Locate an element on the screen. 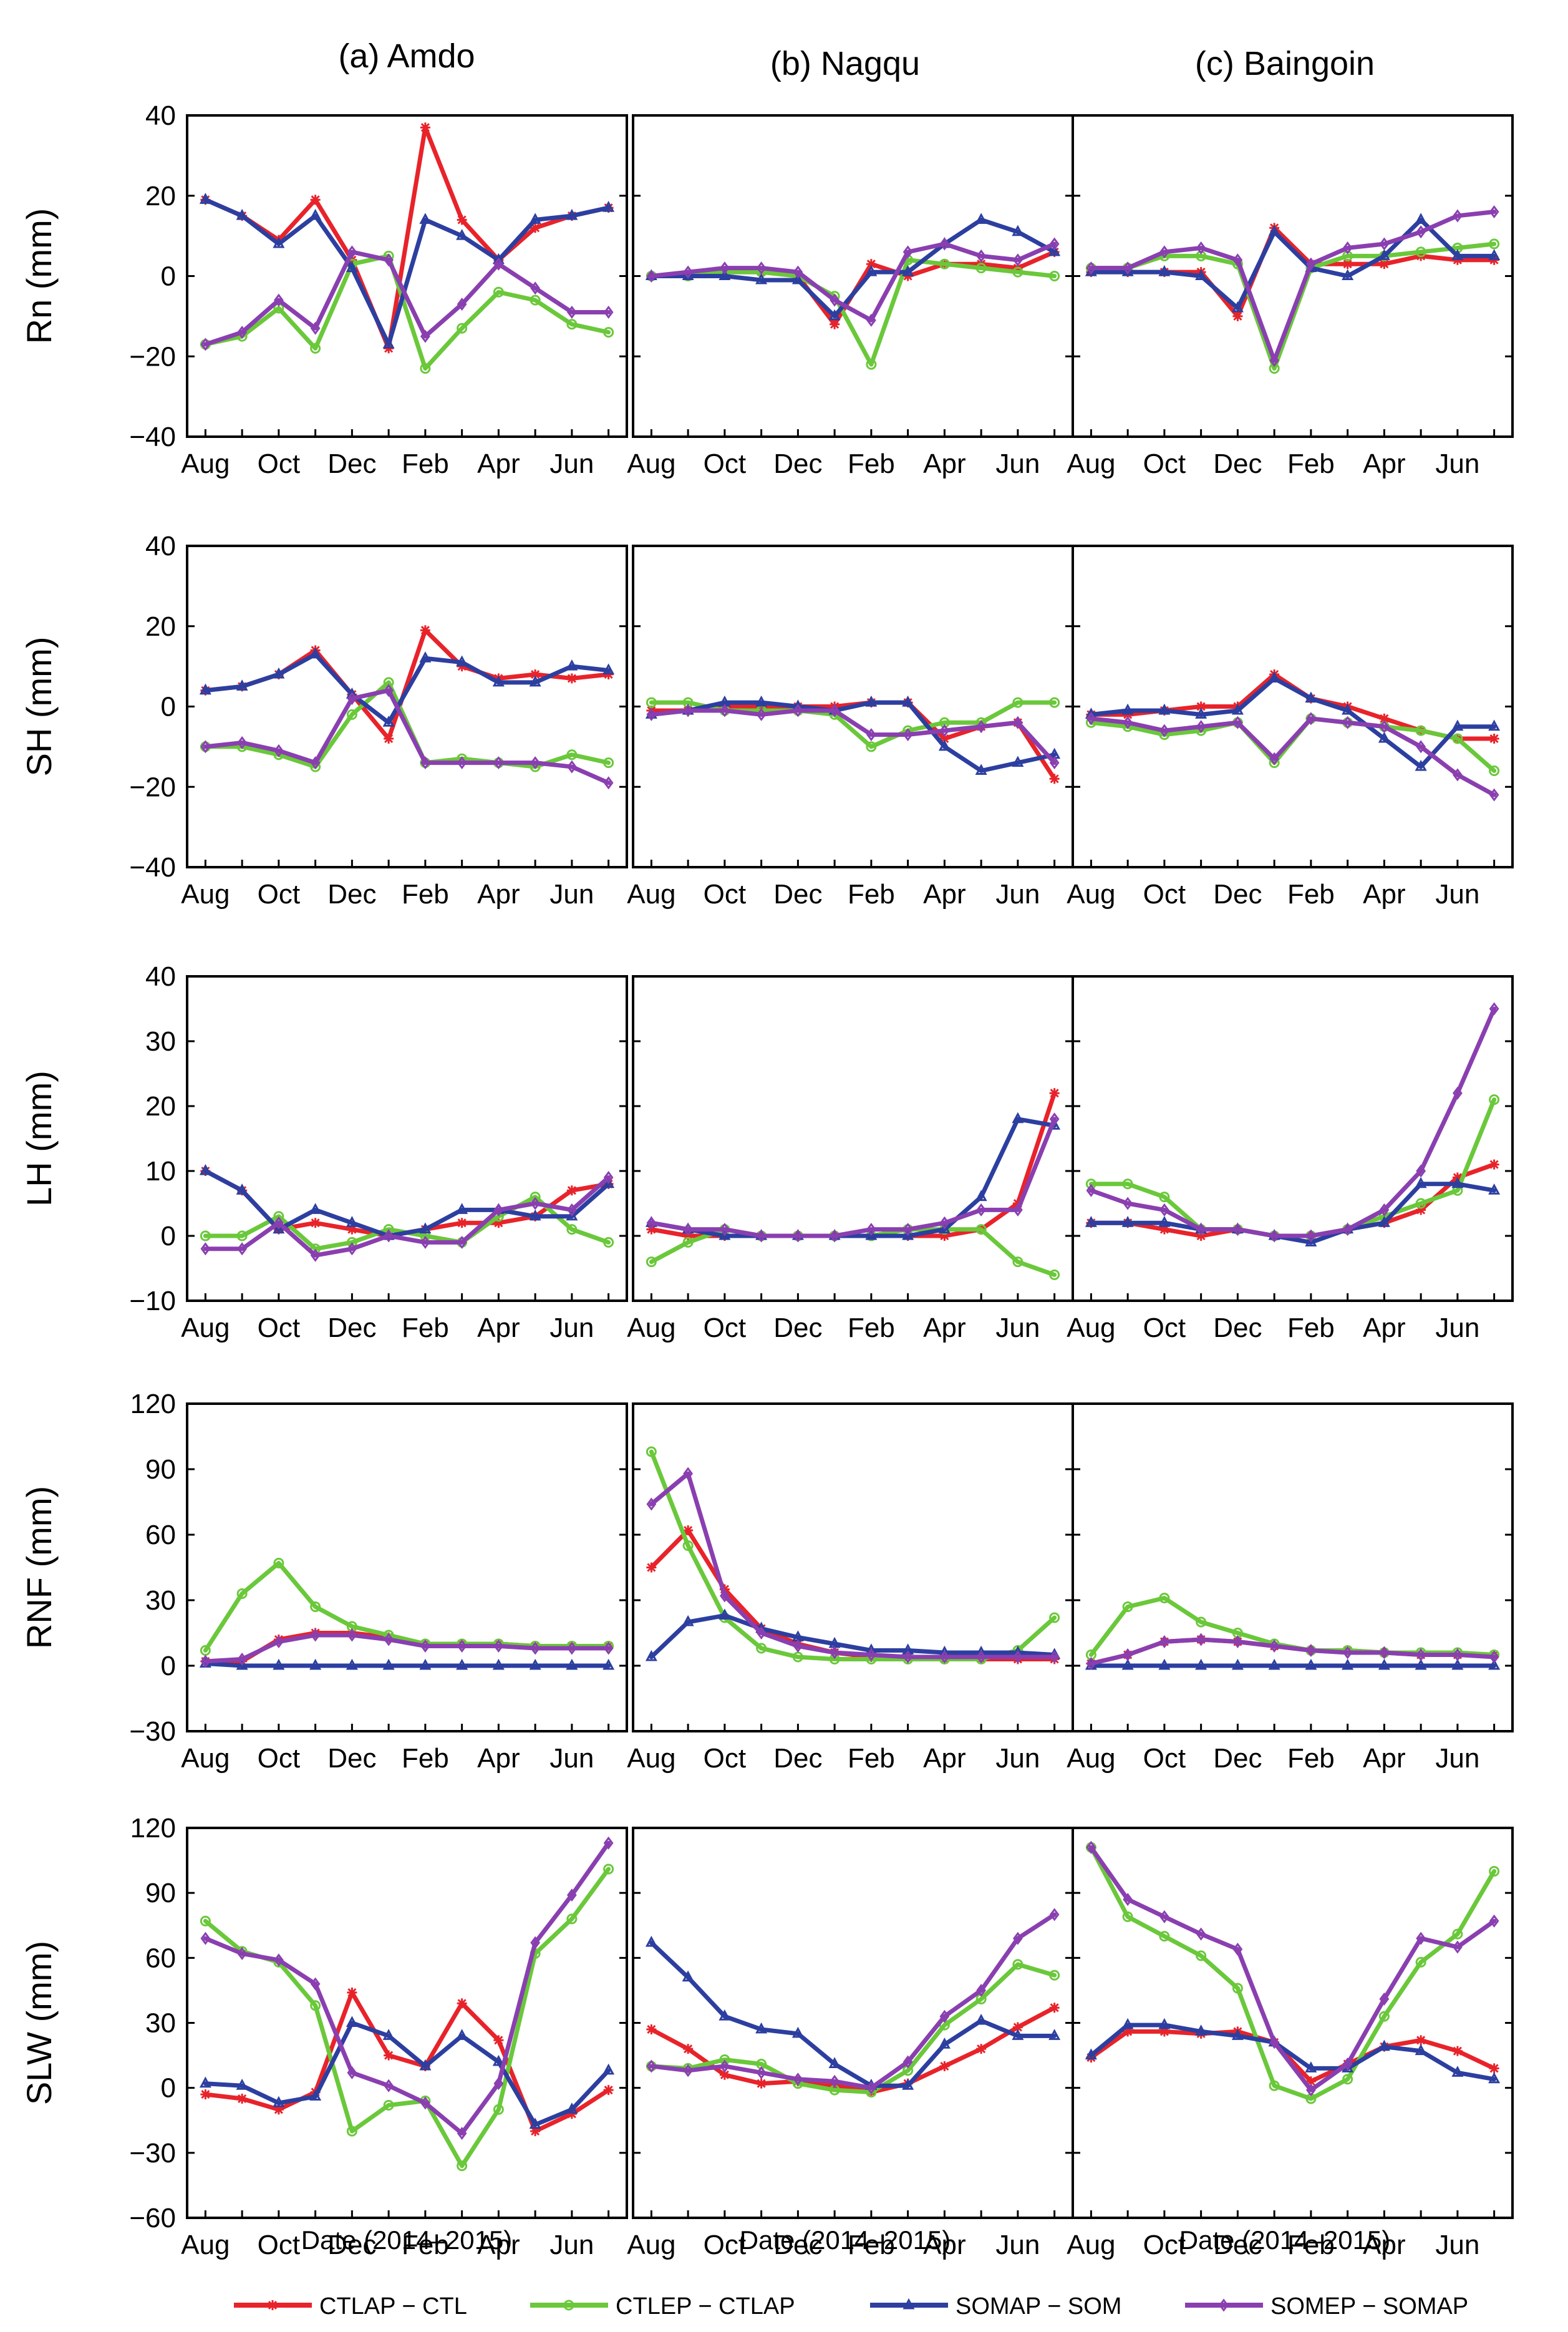 Image resolution: width=1568 pixels, height=2332 pixels. legend-label-ctlep-ctlap: CTLEP − CTLAP is located at coordinates (705, 2306).